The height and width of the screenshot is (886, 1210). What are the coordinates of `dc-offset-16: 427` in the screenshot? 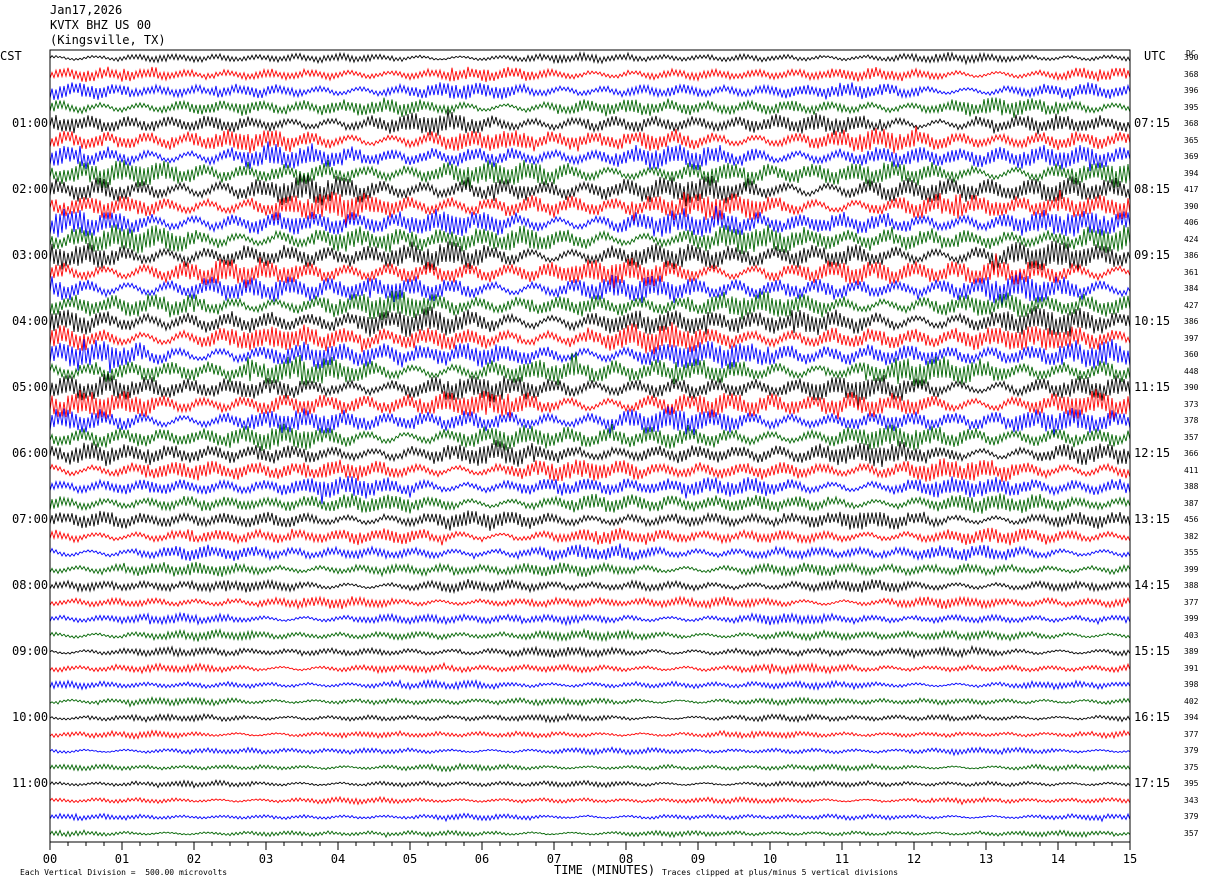 It's located at (1191, 305).